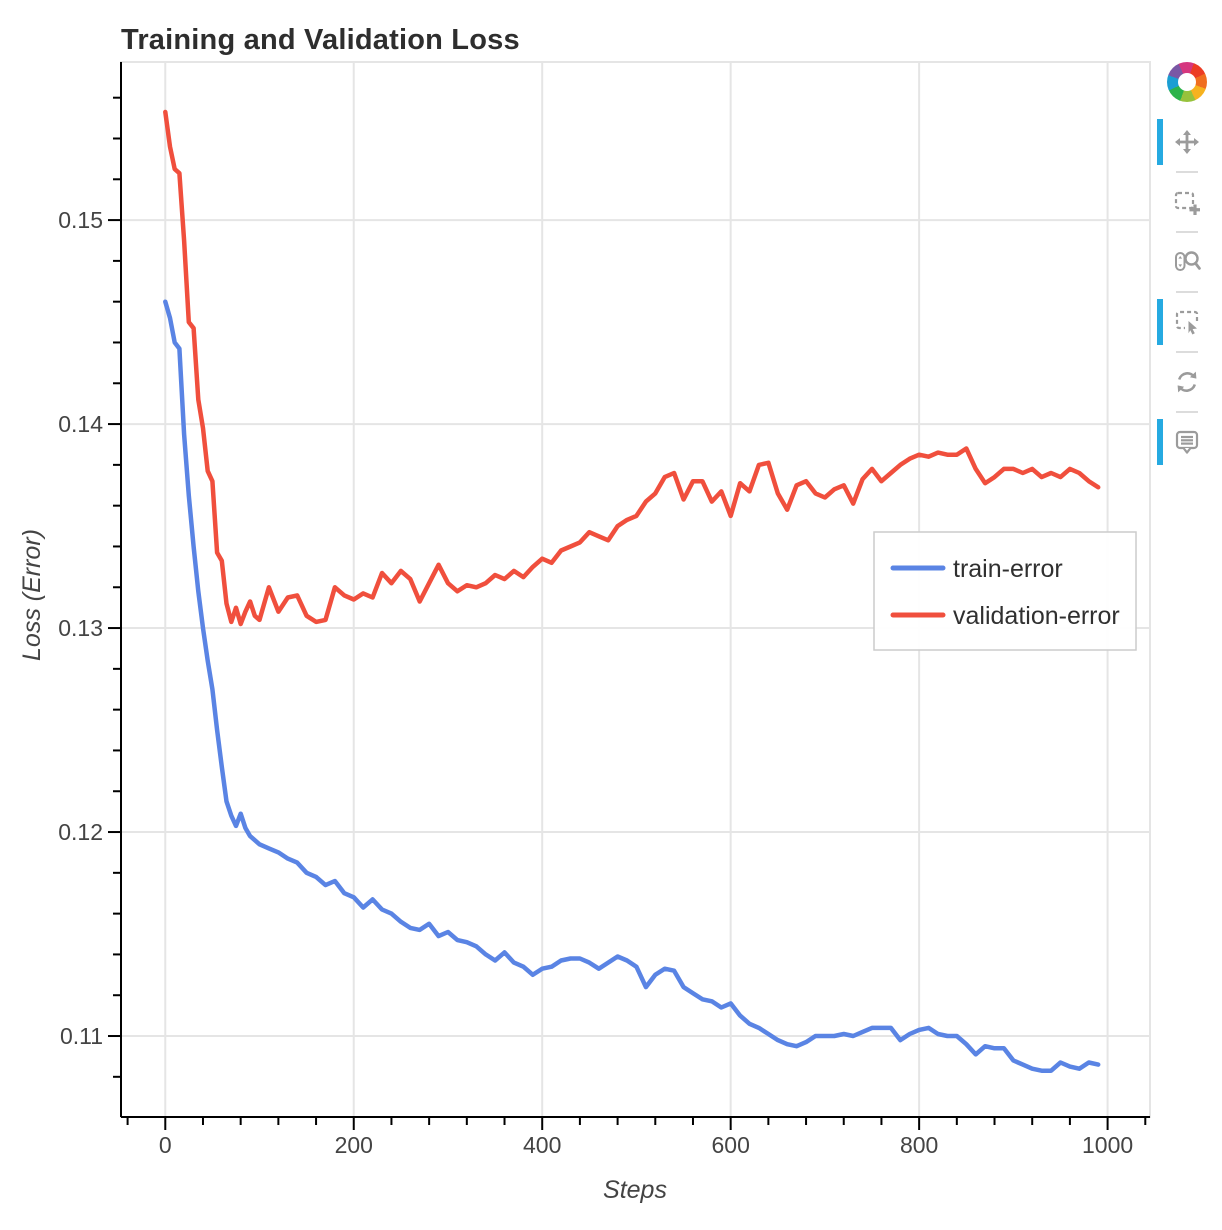 The height and width of the screenshot is (1230, 1222). Describe the element at coordinates (542, 1145) in the screenshot. I see `x-tick-label: 400` at that location.